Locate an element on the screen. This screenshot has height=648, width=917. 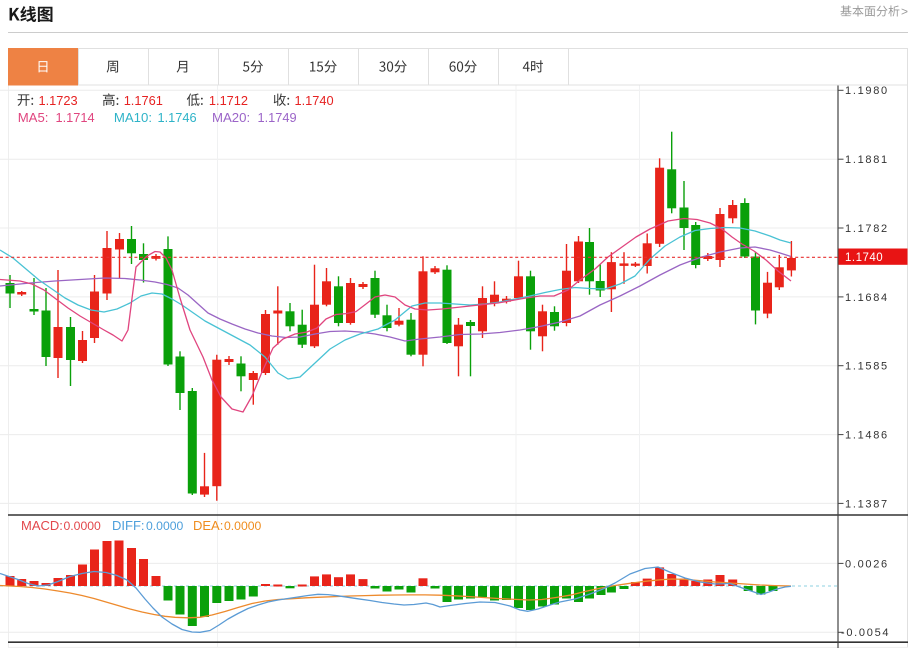
svg-text: MA20: is located at coordinates (231, 117).